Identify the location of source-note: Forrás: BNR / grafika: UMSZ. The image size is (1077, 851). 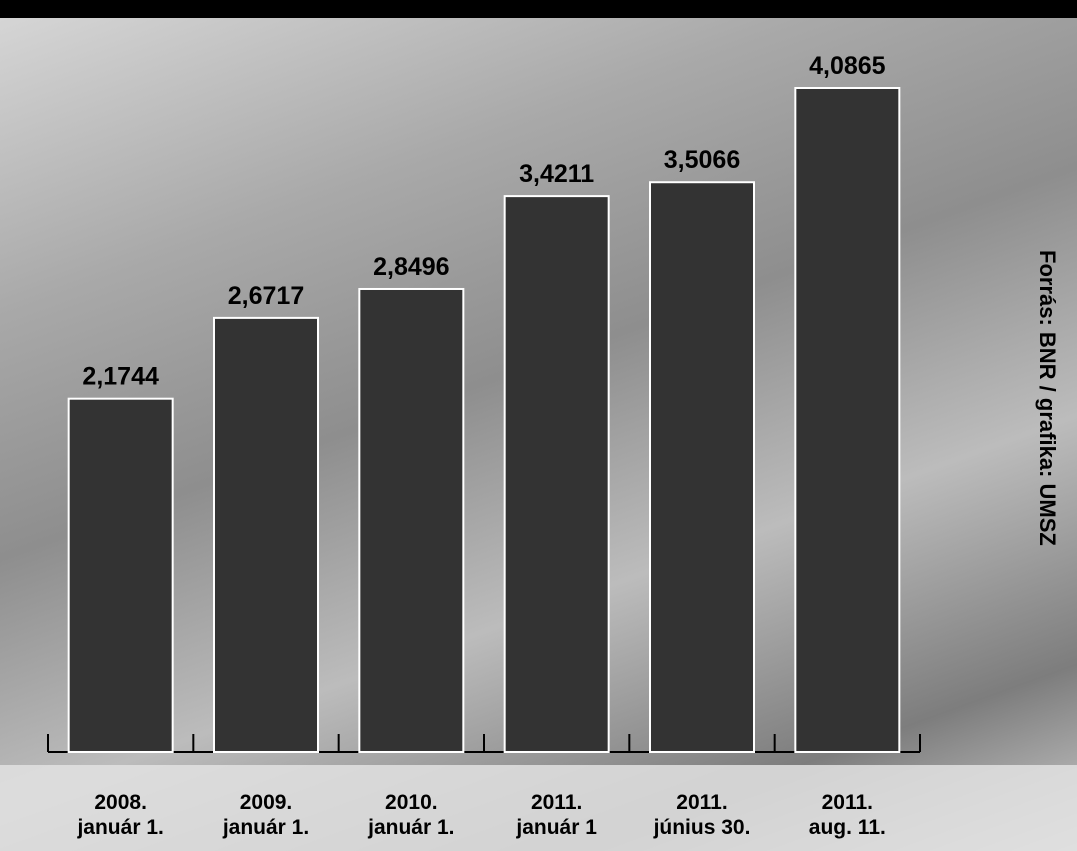
(1047, 398).